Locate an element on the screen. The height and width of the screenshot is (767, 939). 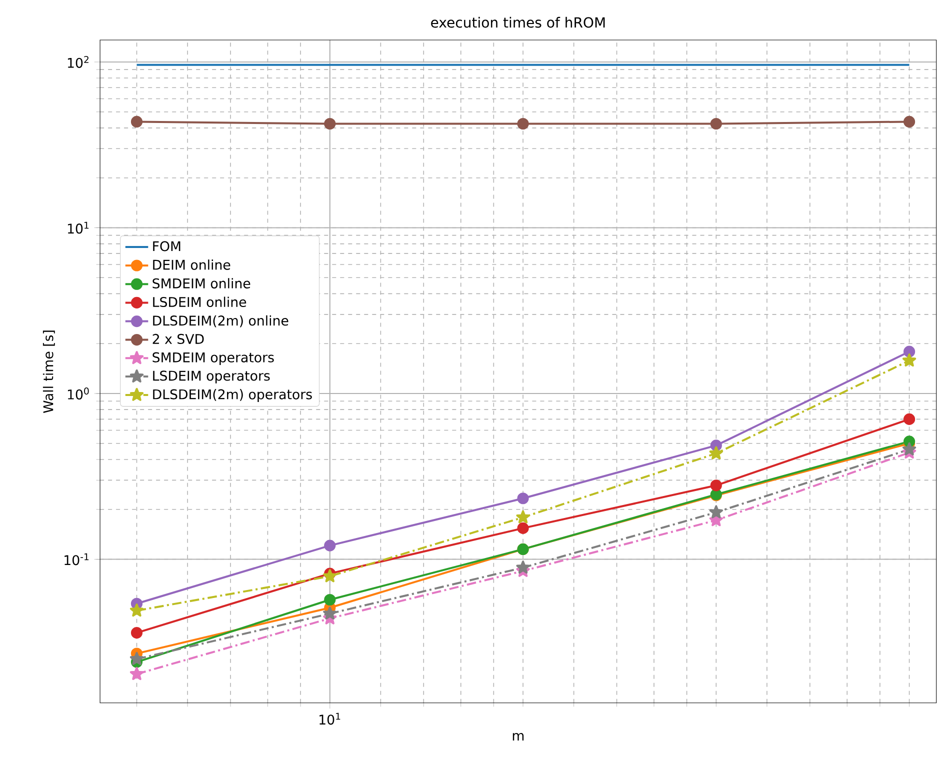
y-tick-label: 10$^{1}$ is located at coordinates (78, 228).